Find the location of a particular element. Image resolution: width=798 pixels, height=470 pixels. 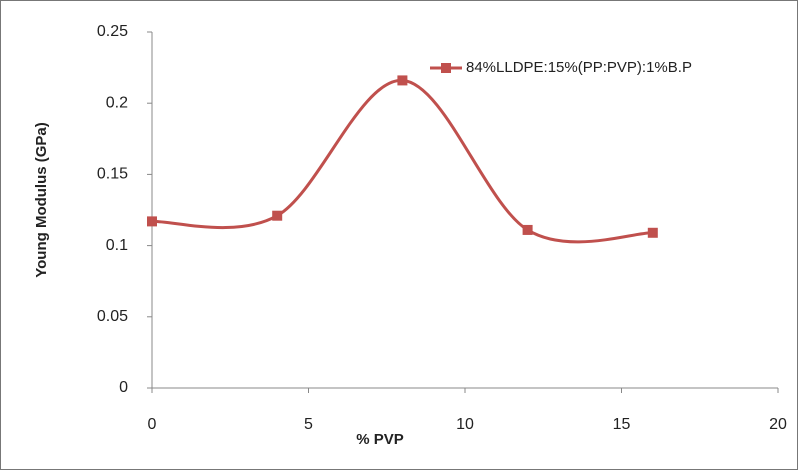

x-tick-label: 0 is located at coordinates (152, 424).